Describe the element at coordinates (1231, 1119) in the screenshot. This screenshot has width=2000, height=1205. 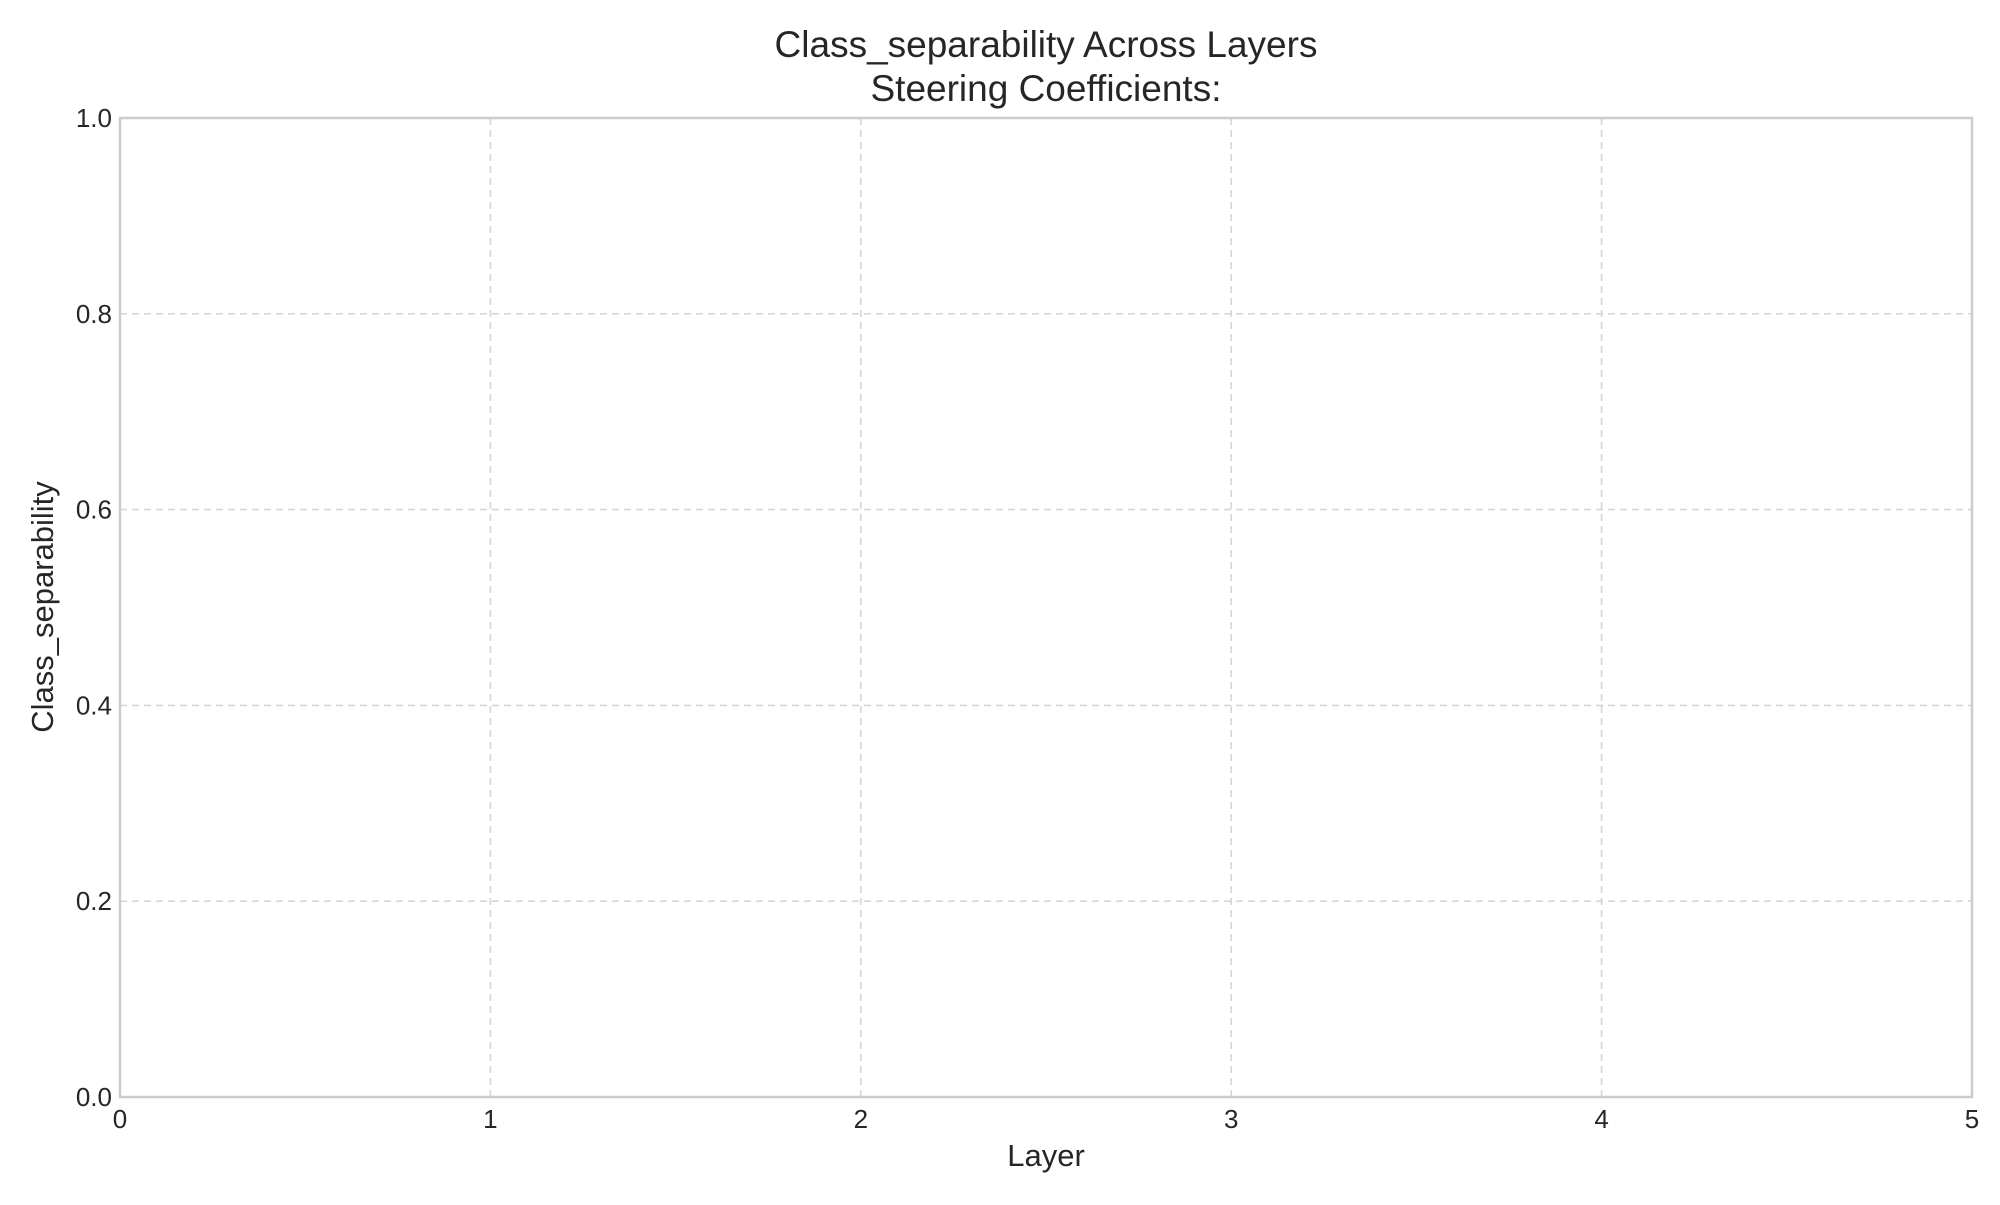
I see `x-tick-label: 3` at that location.